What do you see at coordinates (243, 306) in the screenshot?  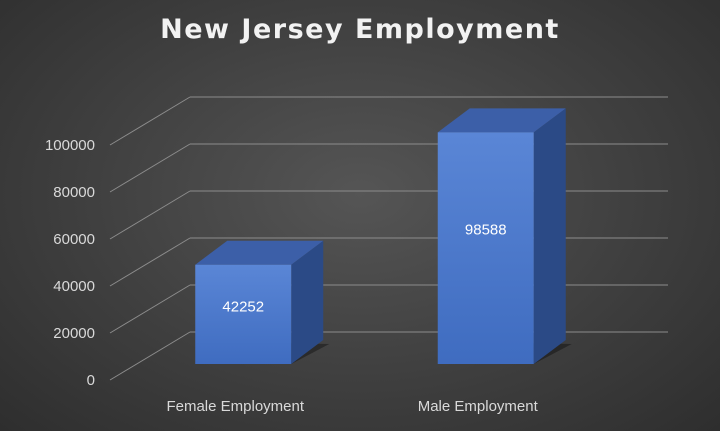 I see `data-label: 42252` at bounding box center [243, 306].